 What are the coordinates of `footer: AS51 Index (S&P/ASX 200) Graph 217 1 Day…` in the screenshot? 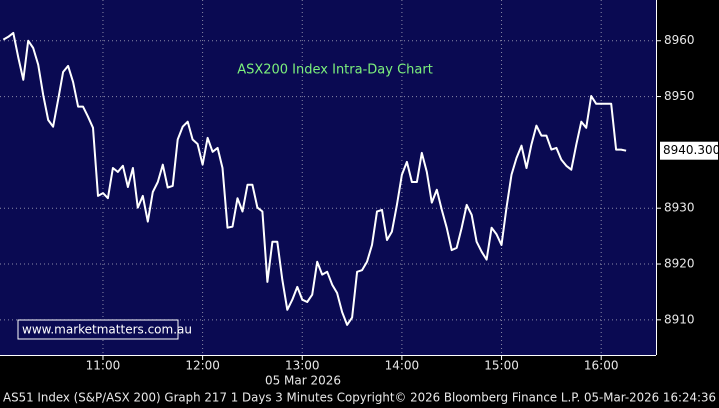 It's located at (359, 398).